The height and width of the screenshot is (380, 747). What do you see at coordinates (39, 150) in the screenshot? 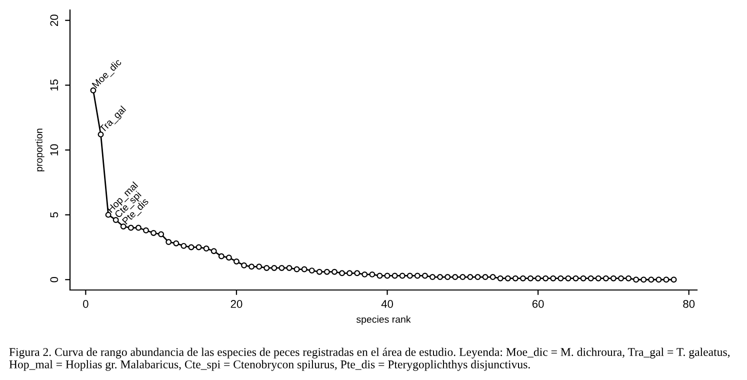
I see `y-axis-title: proportion` at bounding box center [39, 150].